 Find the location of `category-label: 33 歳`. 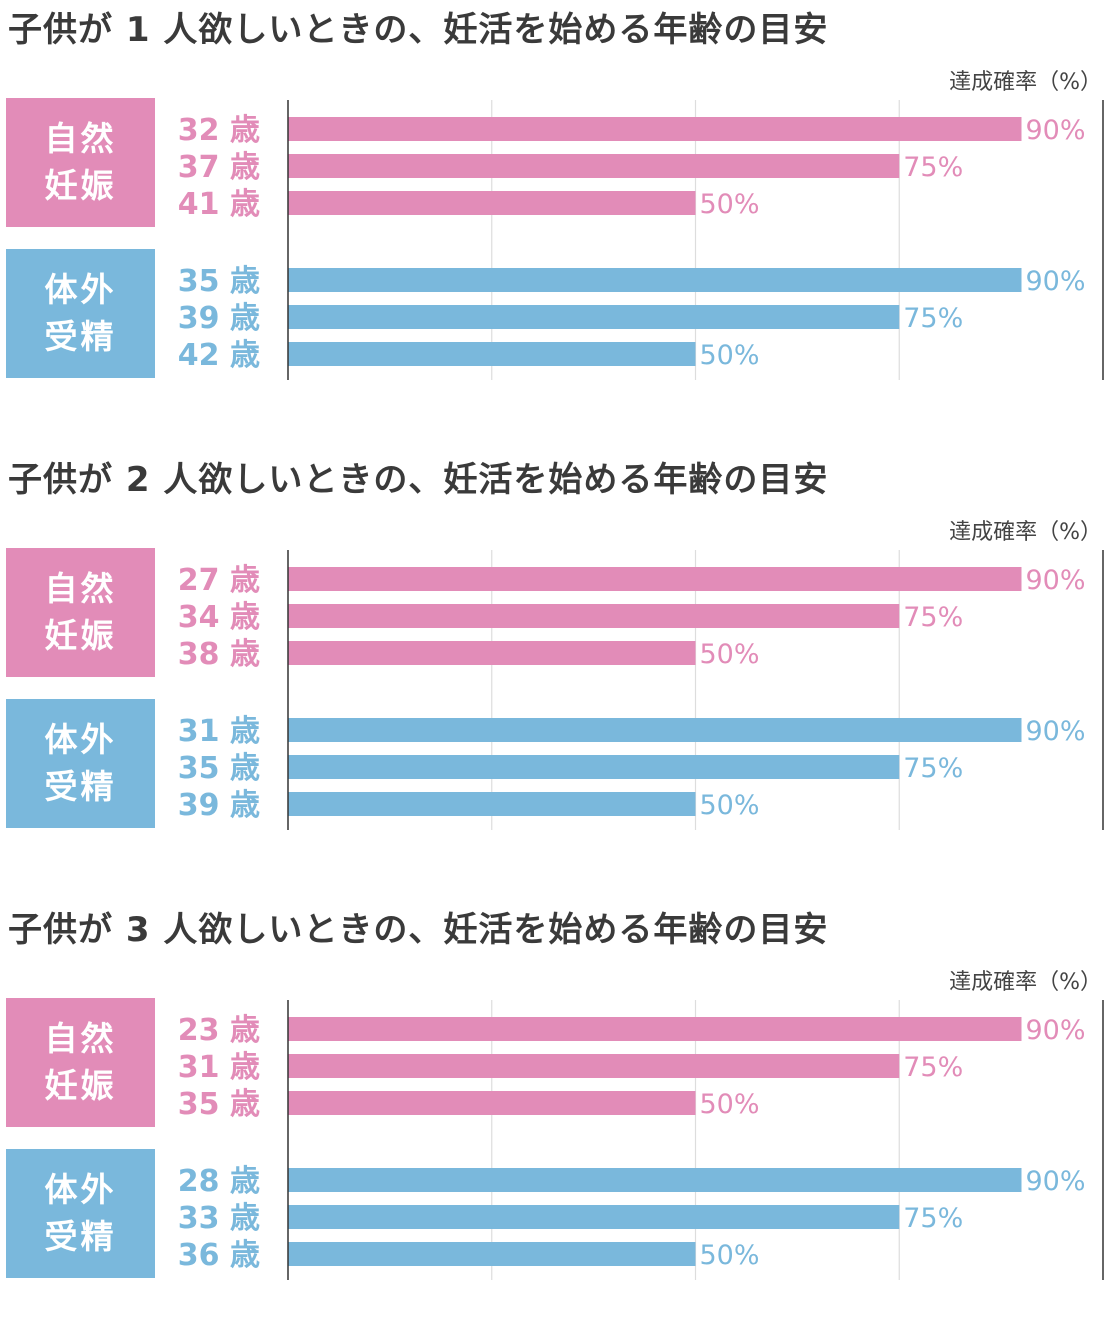

category-label: 33 歳 is located at coordinates (219, 1218).